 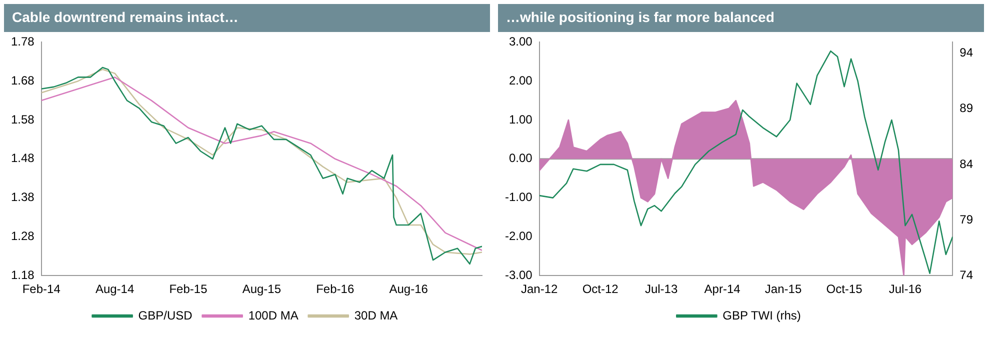 What do you see at coordinates (518, 275) in the screenshot?
I see `y-tick-label: -3.00` at bounding box center [518, 275].